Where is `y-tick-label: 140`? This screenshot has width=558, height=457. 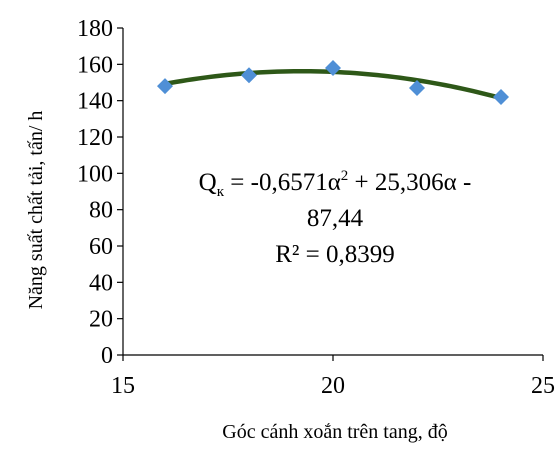 y-tick-label: 140 is located at coordinates (95, 102).